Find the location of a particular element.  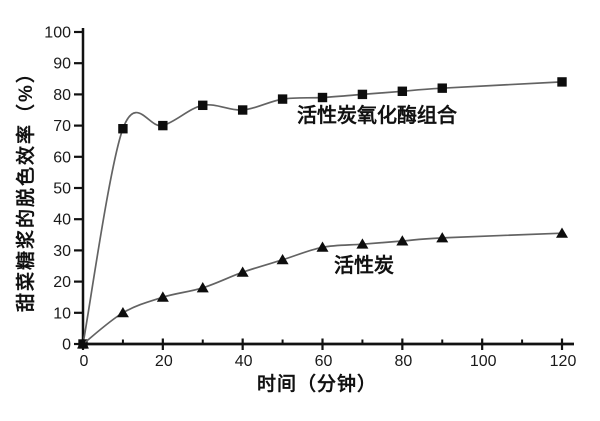

y-tick-label: 10 is located at coordinates (62, 313).